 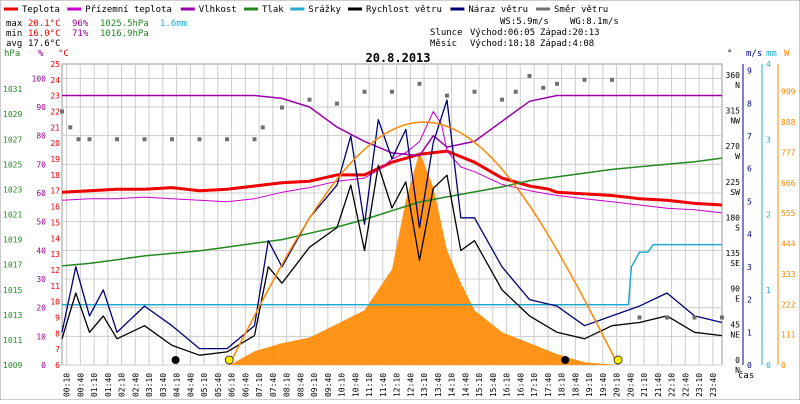 What do you see at coordinates (259, 385) in the screenshot?
I see `x-tick-14: 07:10` at bounding box center [259, 385].